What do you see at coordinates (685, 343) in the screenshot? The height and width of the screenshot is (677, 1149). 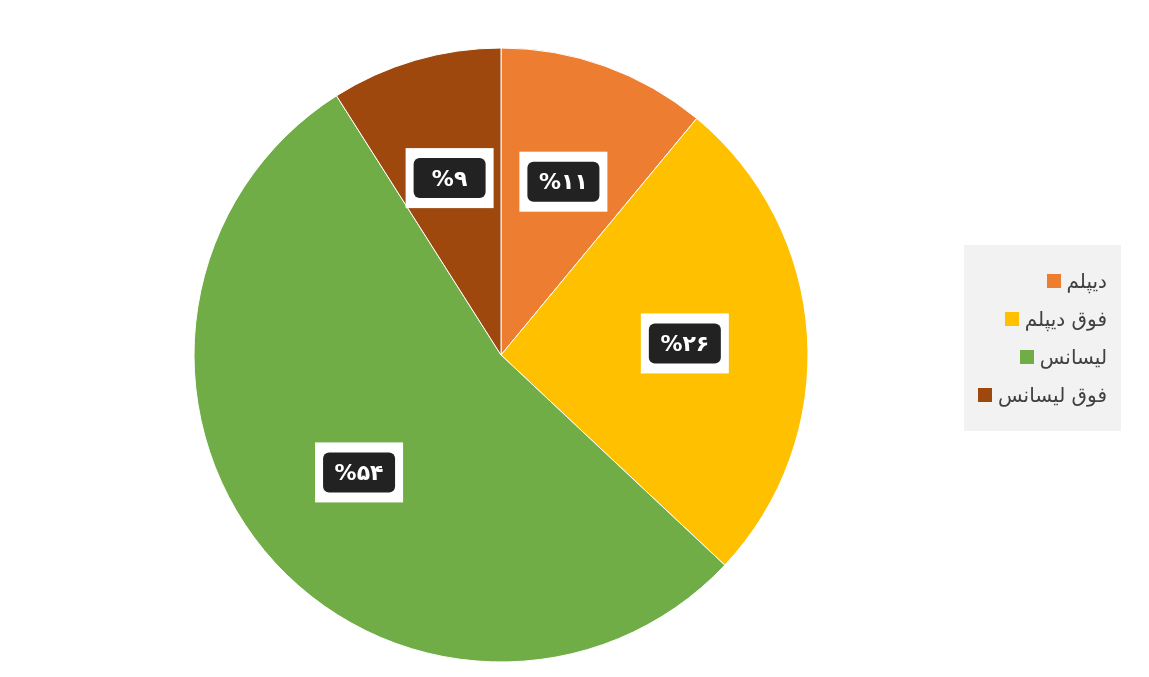 I see `data-label: %۲۶` at bounding box center [685, 343].